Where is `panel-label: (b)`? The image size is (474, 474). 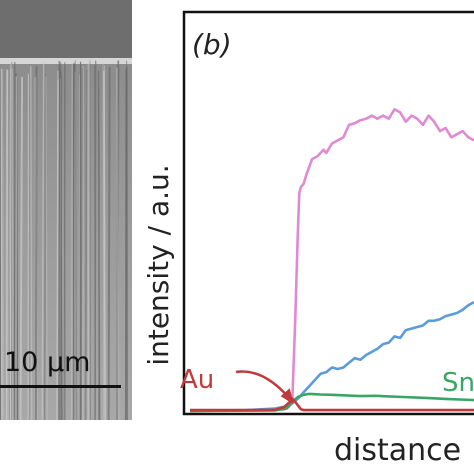 panel-label: (b) is located at coordinates (212, 44).